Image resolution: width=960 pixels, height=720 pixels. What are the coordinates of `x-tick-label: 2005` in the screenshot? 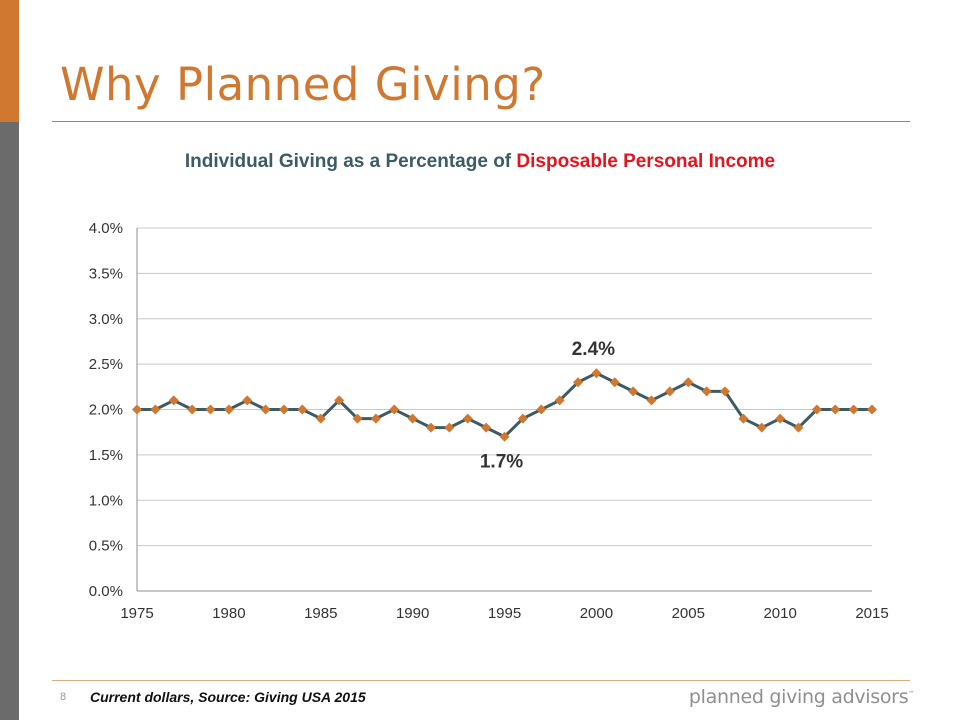 It's located at (688, 613).